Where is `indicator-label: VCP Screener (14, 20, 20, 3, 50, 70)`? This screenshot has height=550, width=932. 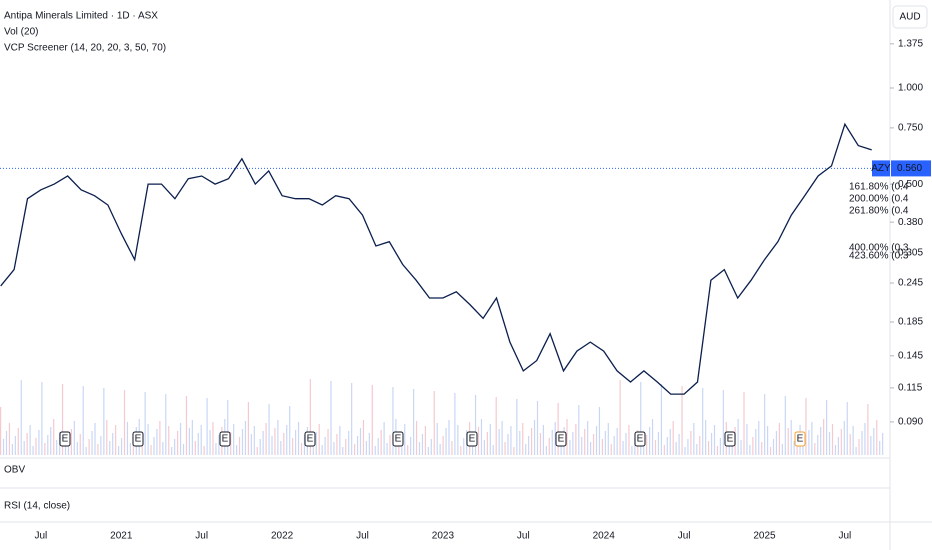
indicator-label: VCP Screener (14, 20, 20, 3, 50, 70) is located at coordinates (85, 48).